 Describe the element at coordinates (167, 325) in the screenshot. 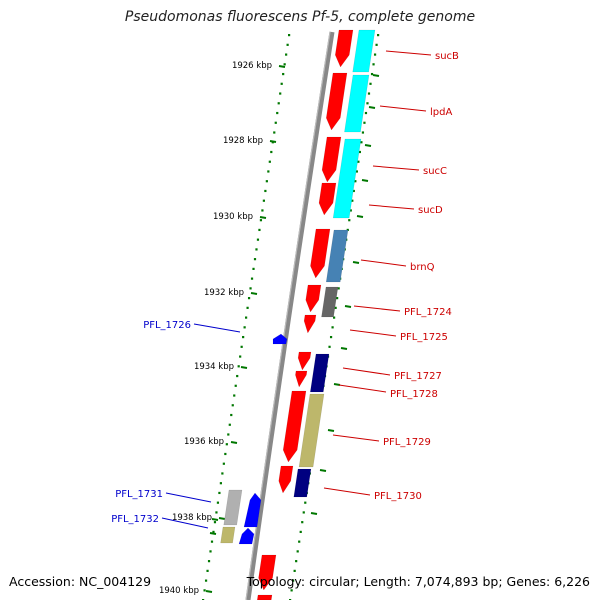

I see `gene-label: PFL_1726` at that location.